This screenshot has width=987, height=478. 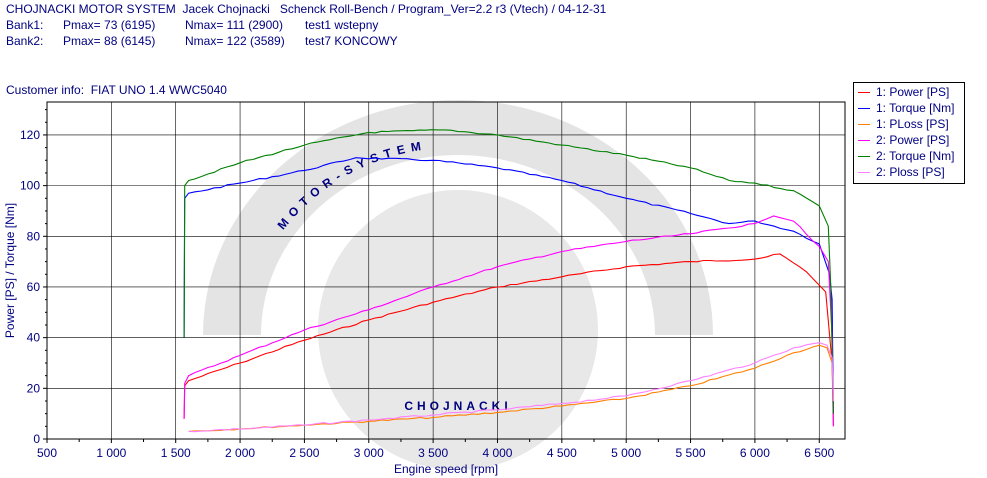 I want to click on legend-item: 2: Torque [Nm], so click(x=906, y=156).